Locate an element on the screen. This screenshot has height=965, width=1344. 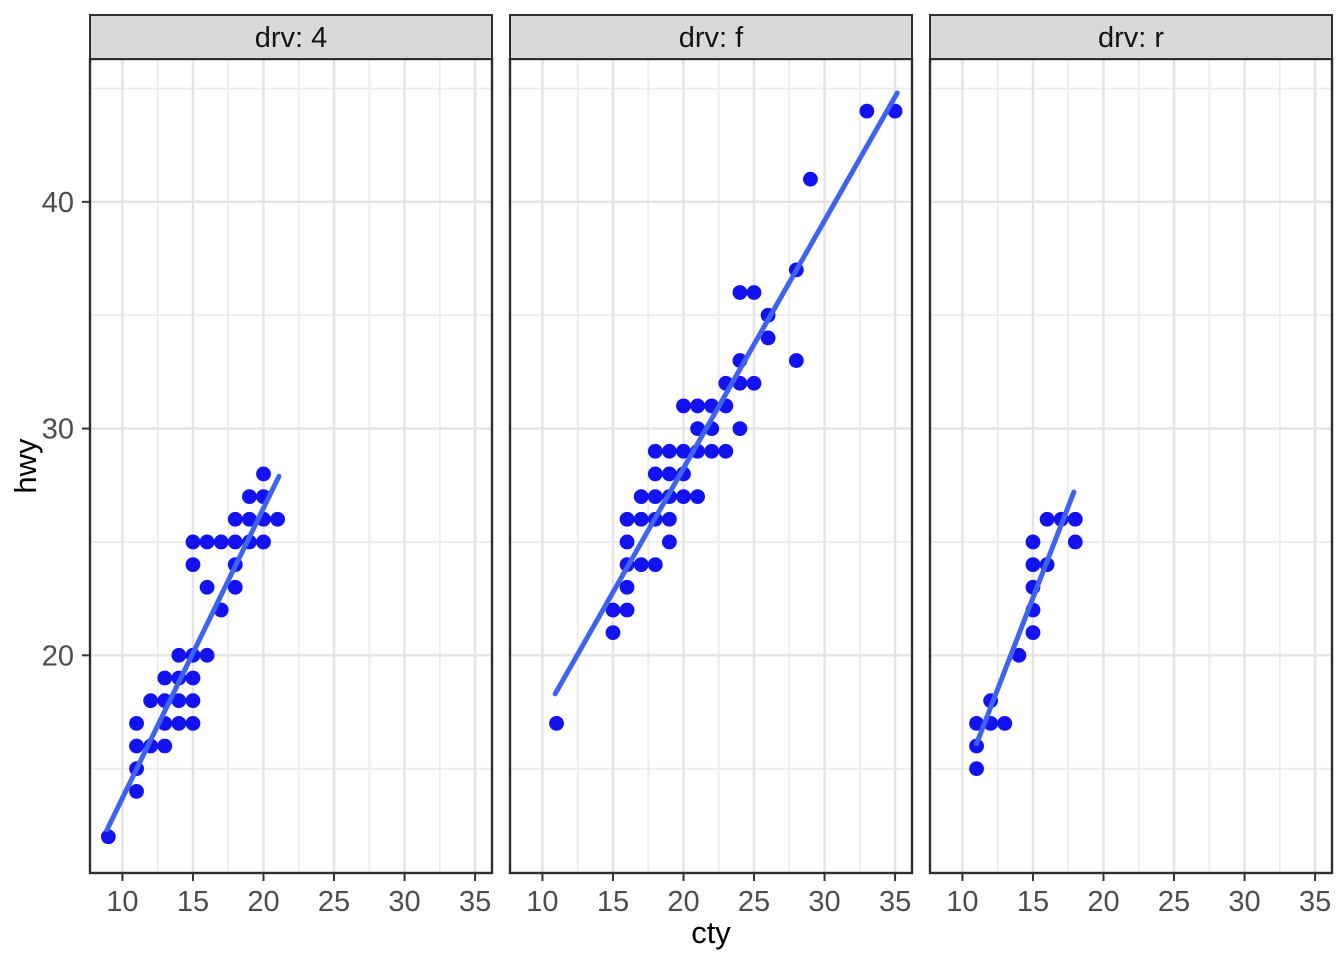
y-tick-label: 40 is located at coordinates (58, 203).